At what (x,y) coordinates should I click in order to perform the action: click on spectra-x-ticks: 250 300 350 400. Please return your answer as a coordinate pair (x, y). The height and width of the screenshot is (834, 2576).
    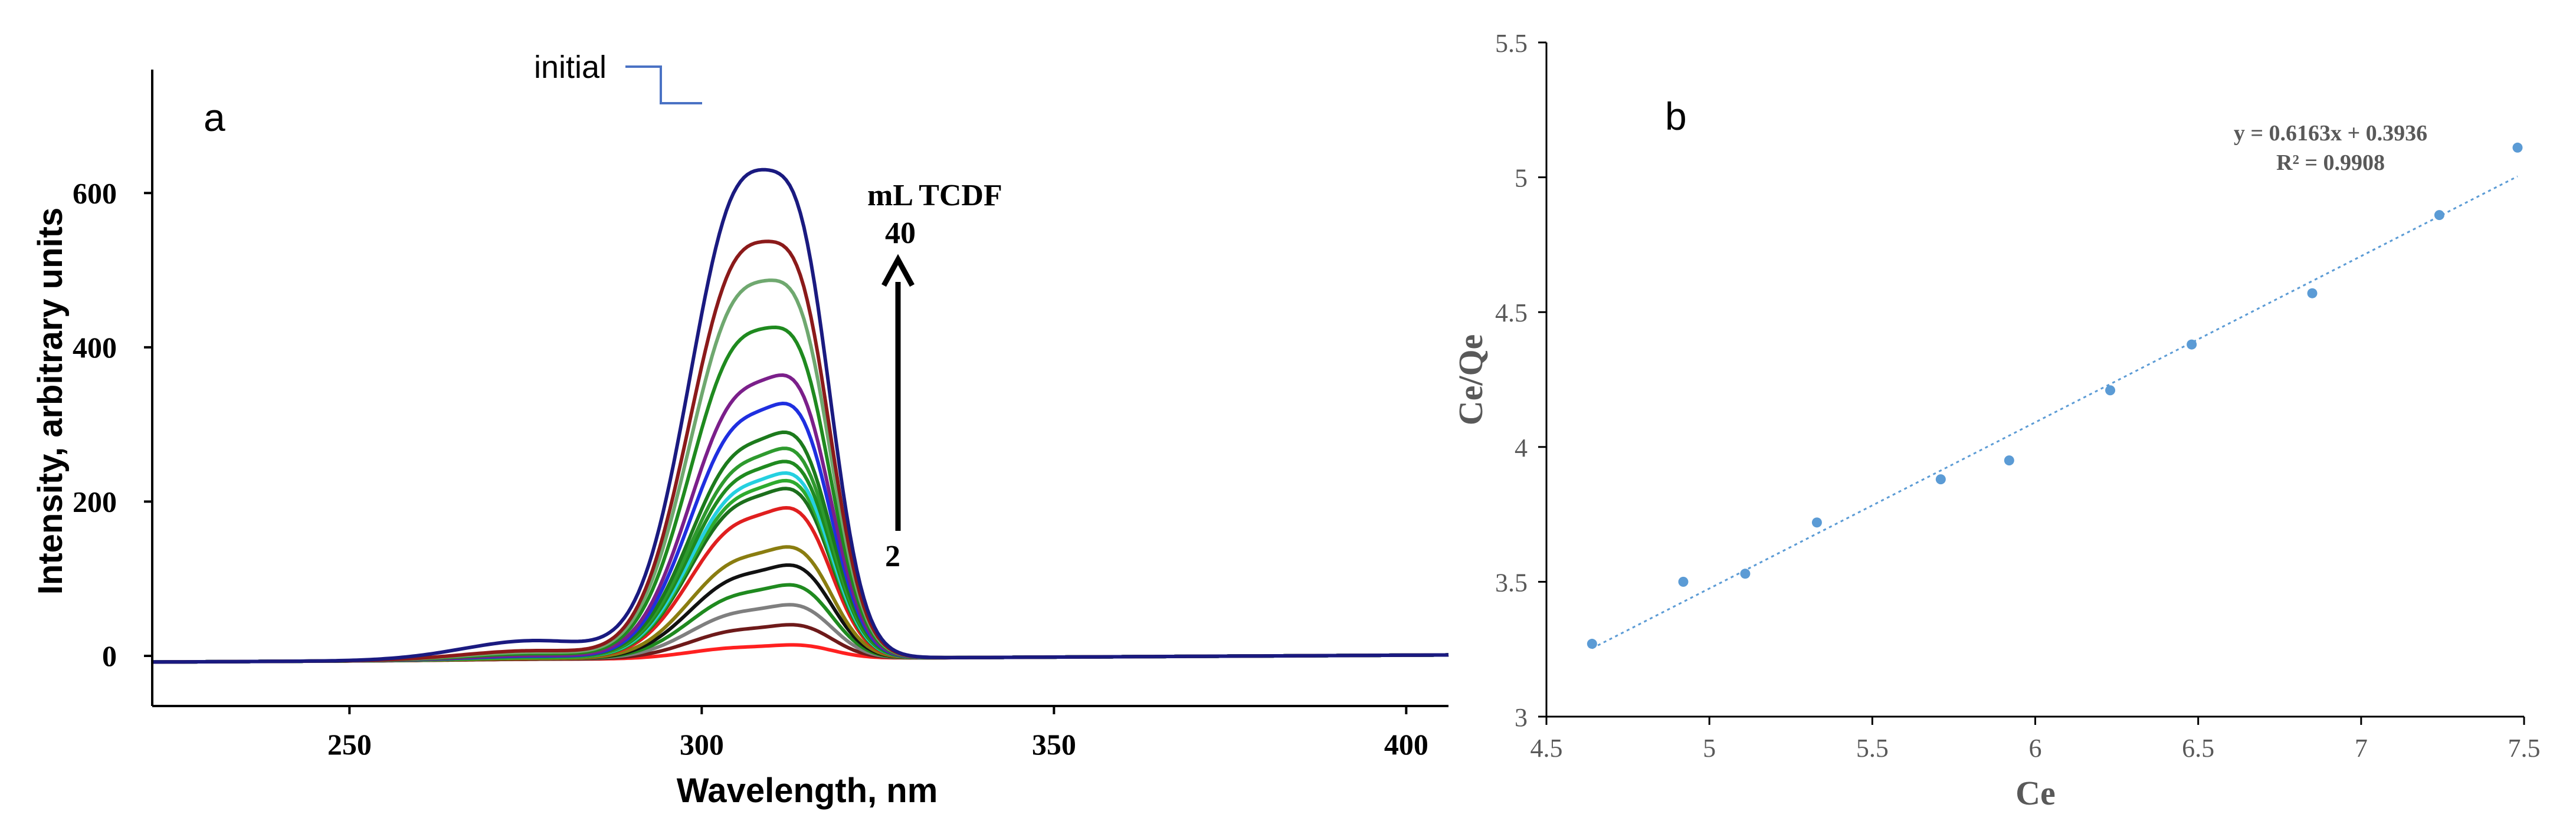
    Looking at the image, I should click on (877, 733).